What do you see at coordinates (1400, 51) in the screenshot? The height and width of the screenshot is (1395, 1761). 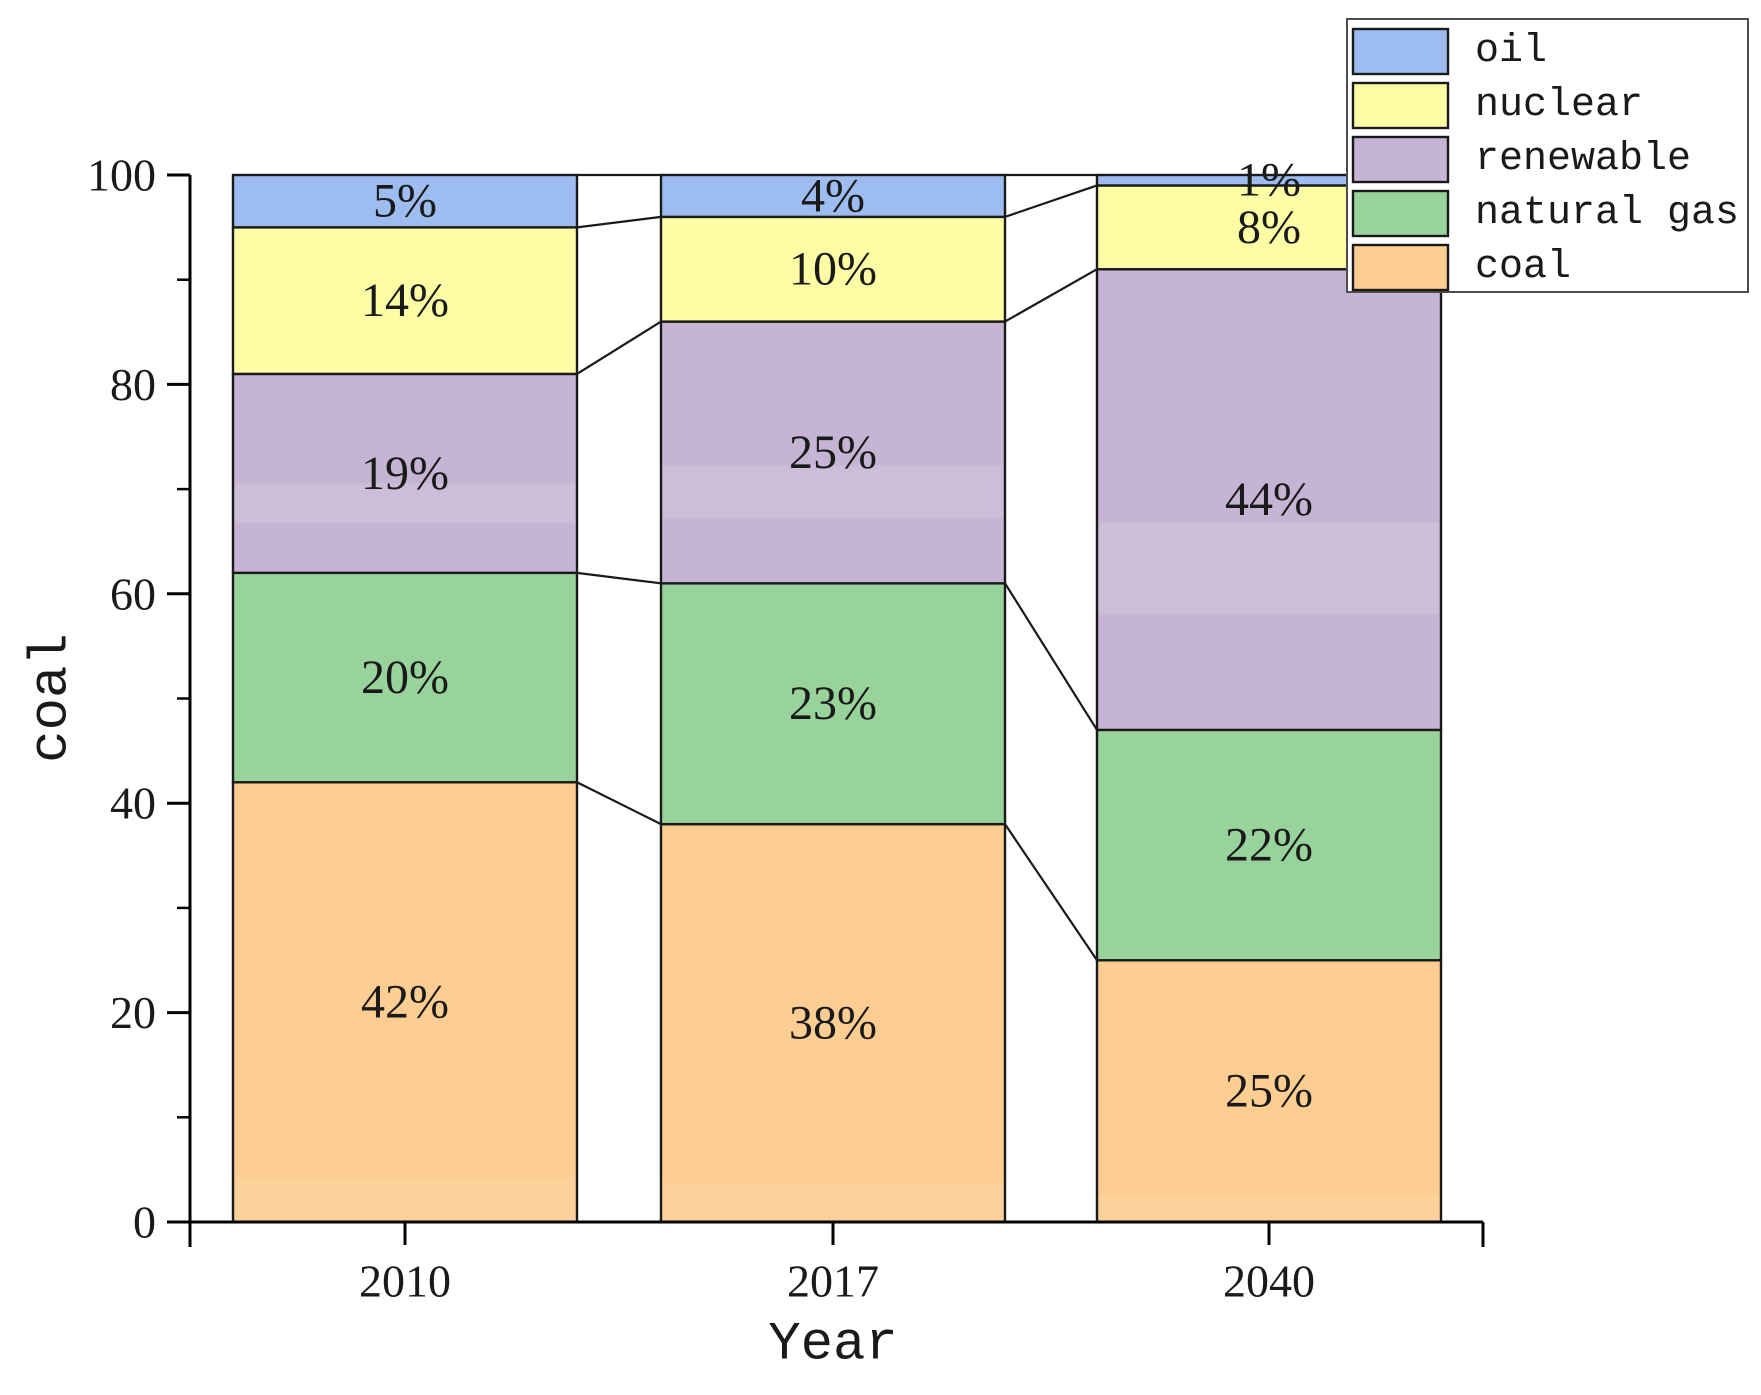 I see `legend-swatch-oil` at bounding box center [1400, 51].